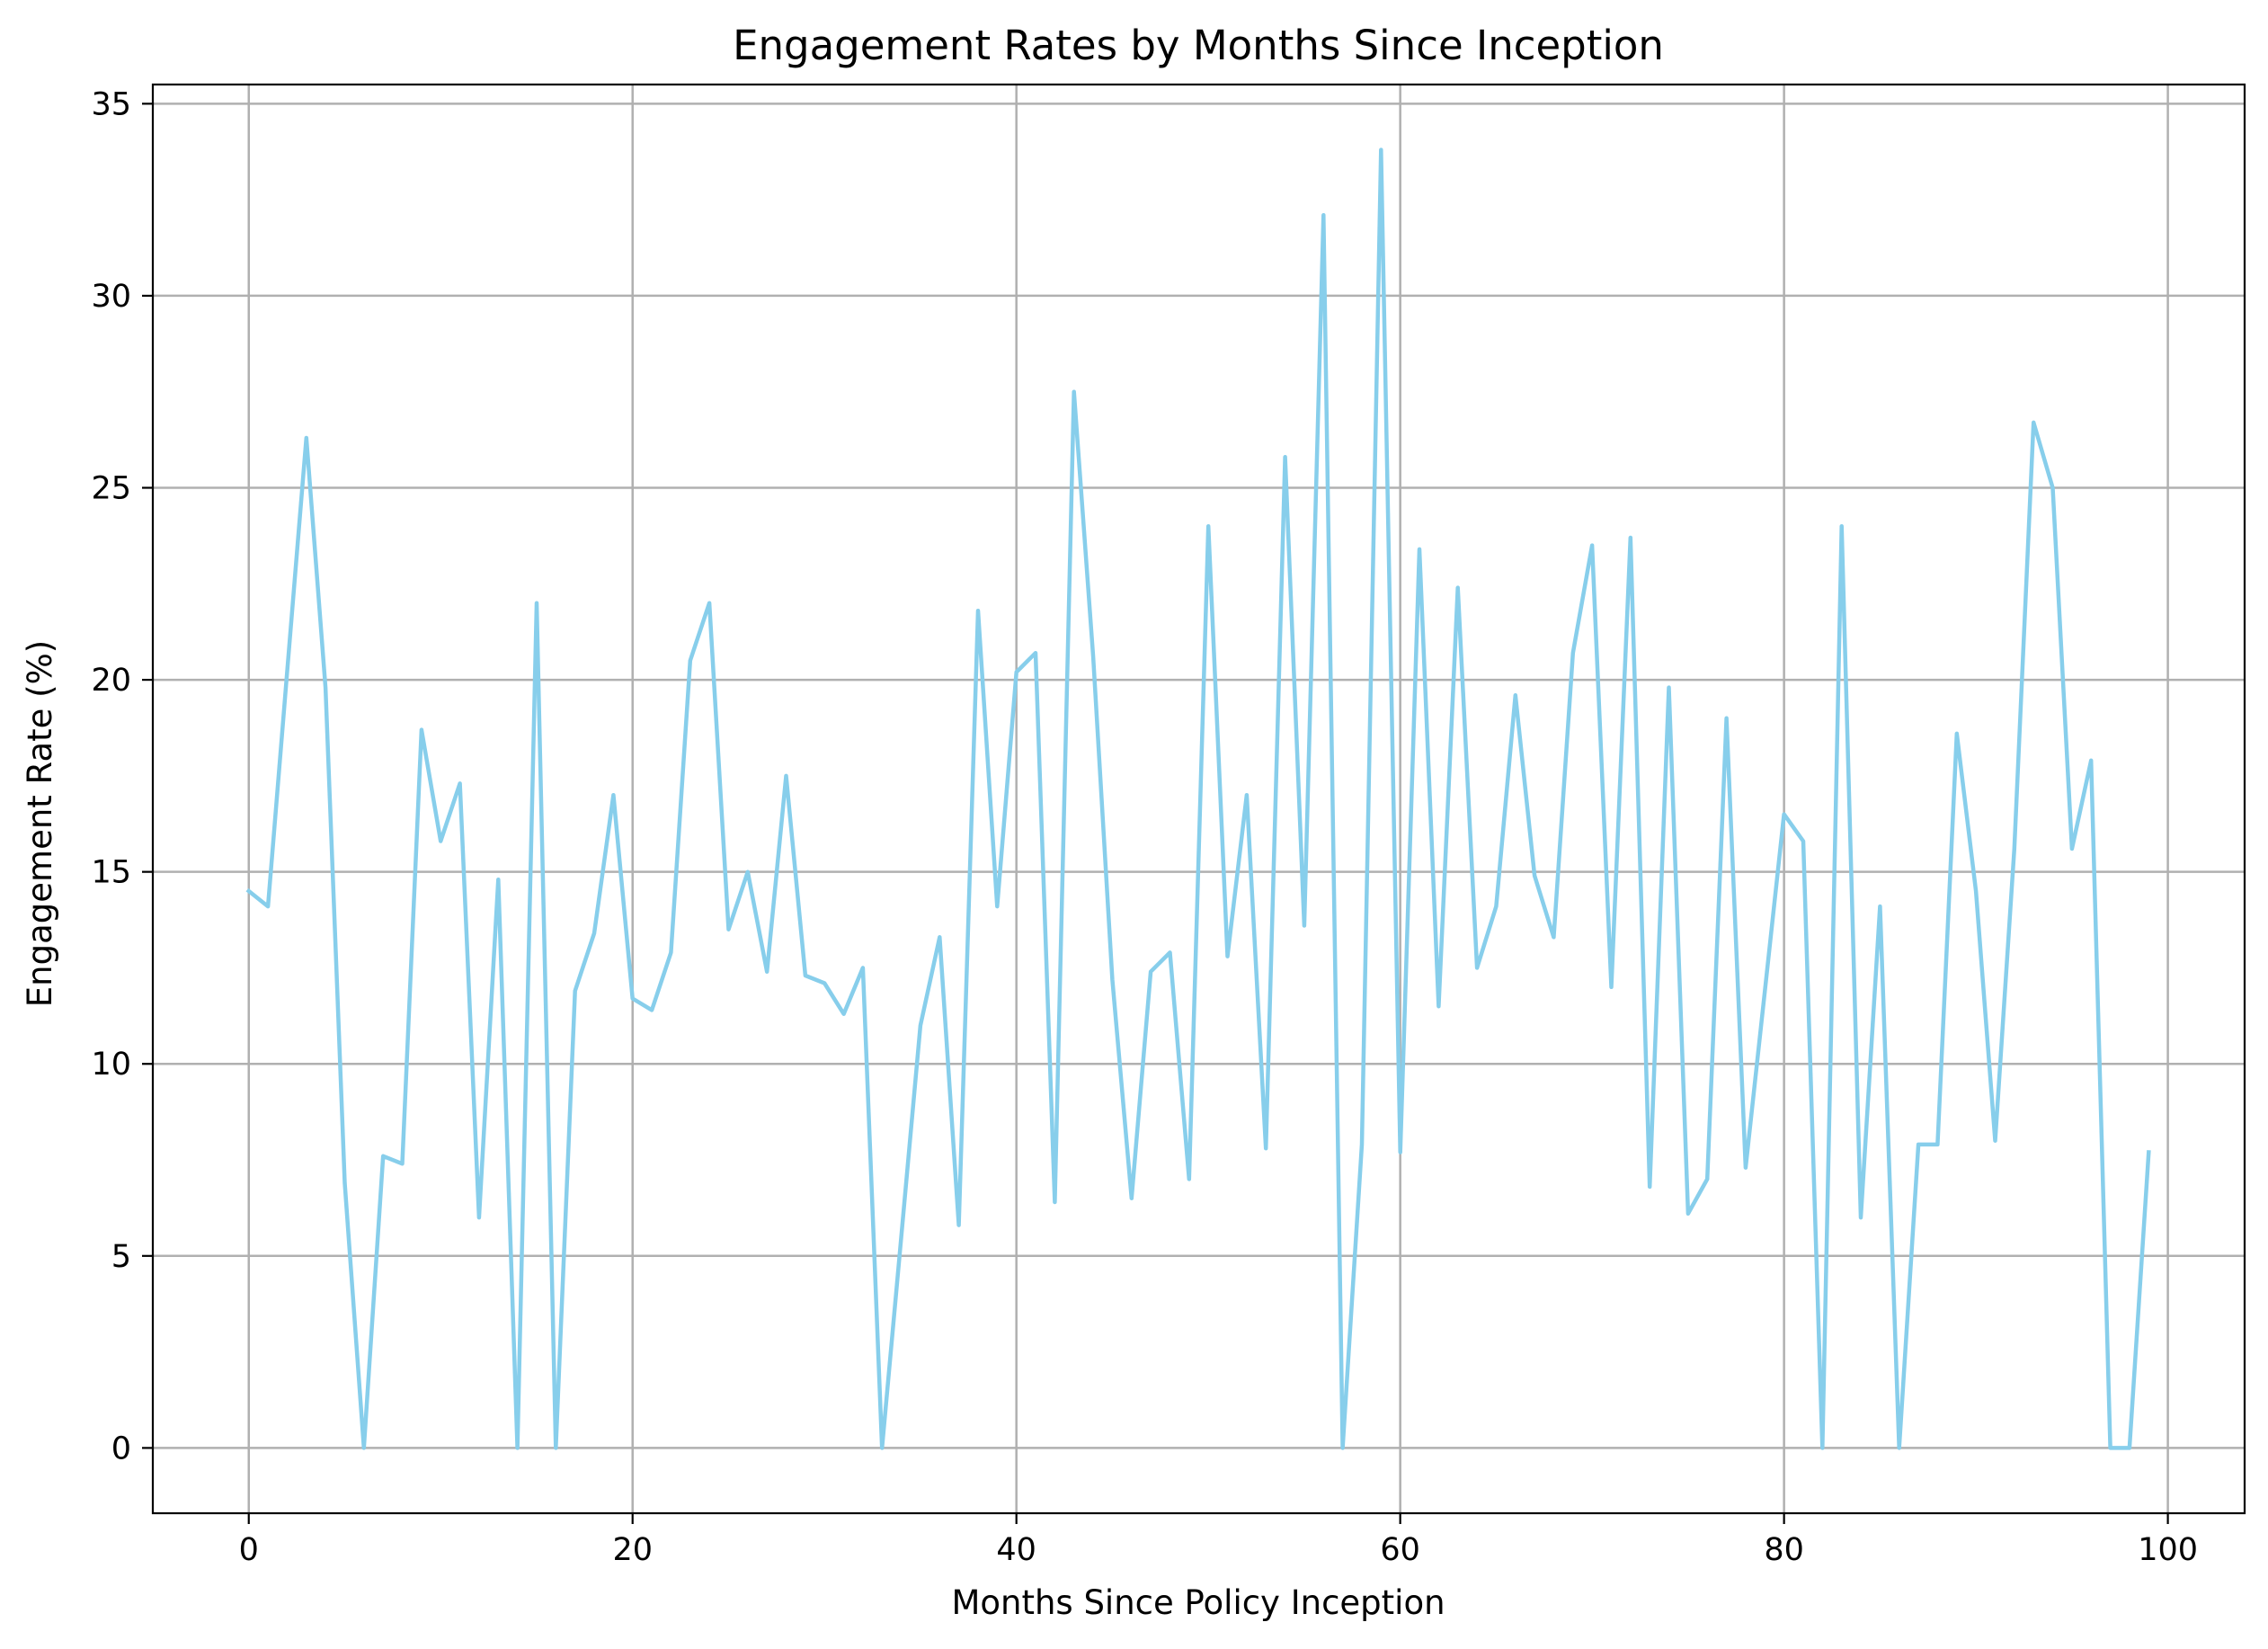 This screenshot has width=2268, height=1649. What do you see at coordinates (632, 1550) in the screenshot?
I see `x-tick-label: 20` at bounding box center [632, 1550].